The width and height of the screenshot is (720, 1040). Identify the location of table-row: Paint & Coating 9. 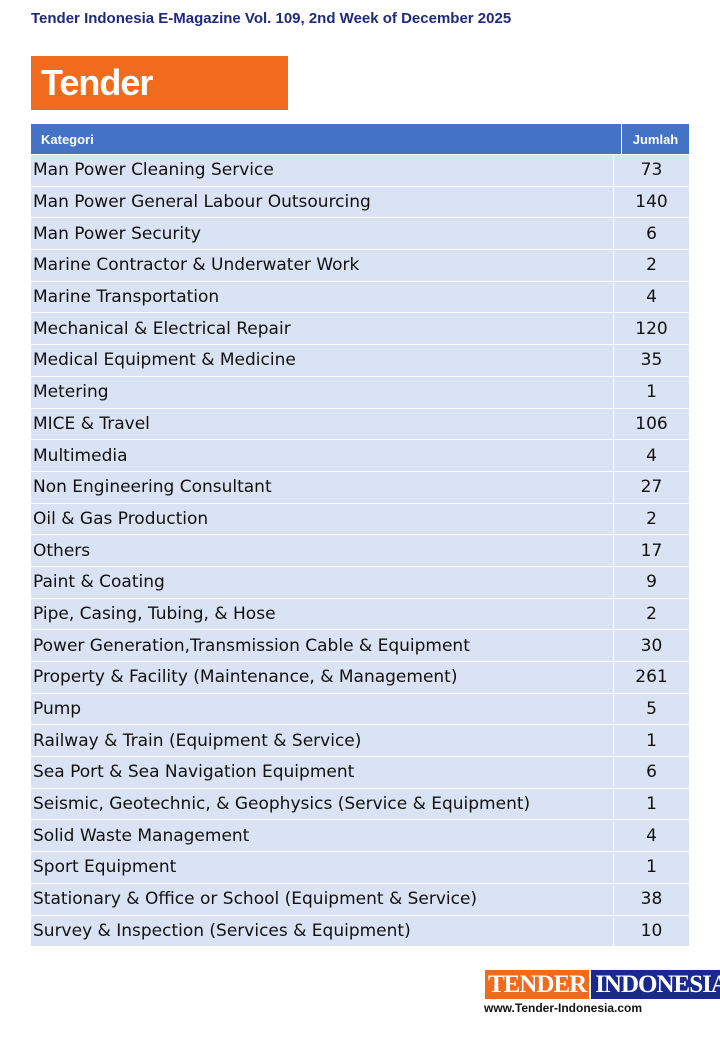
(360, 582).